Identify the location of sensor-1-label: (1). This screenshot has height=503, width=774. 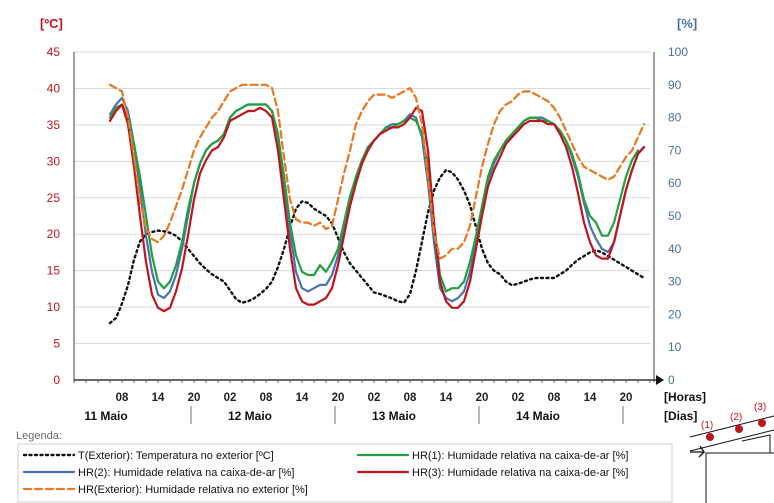
(707, 425).